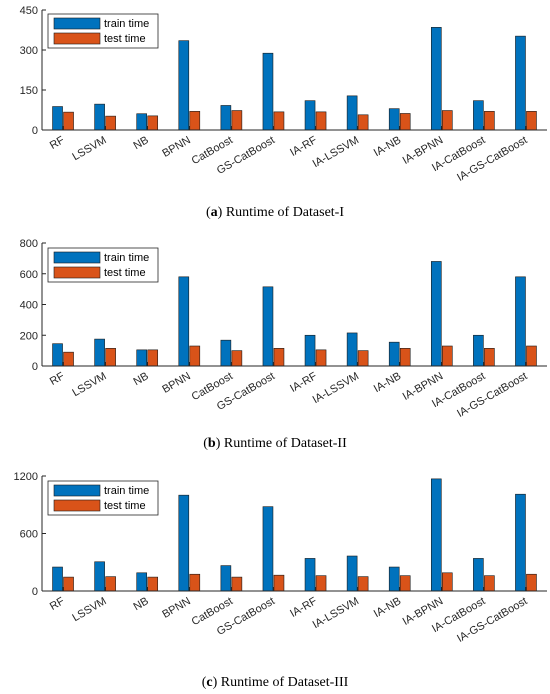 The image size is (550, 694). Describe the element at coordinates (275, 682) in the screenshot. I see `panel-caption: (c) Runtime of Dataset-III` at that location.